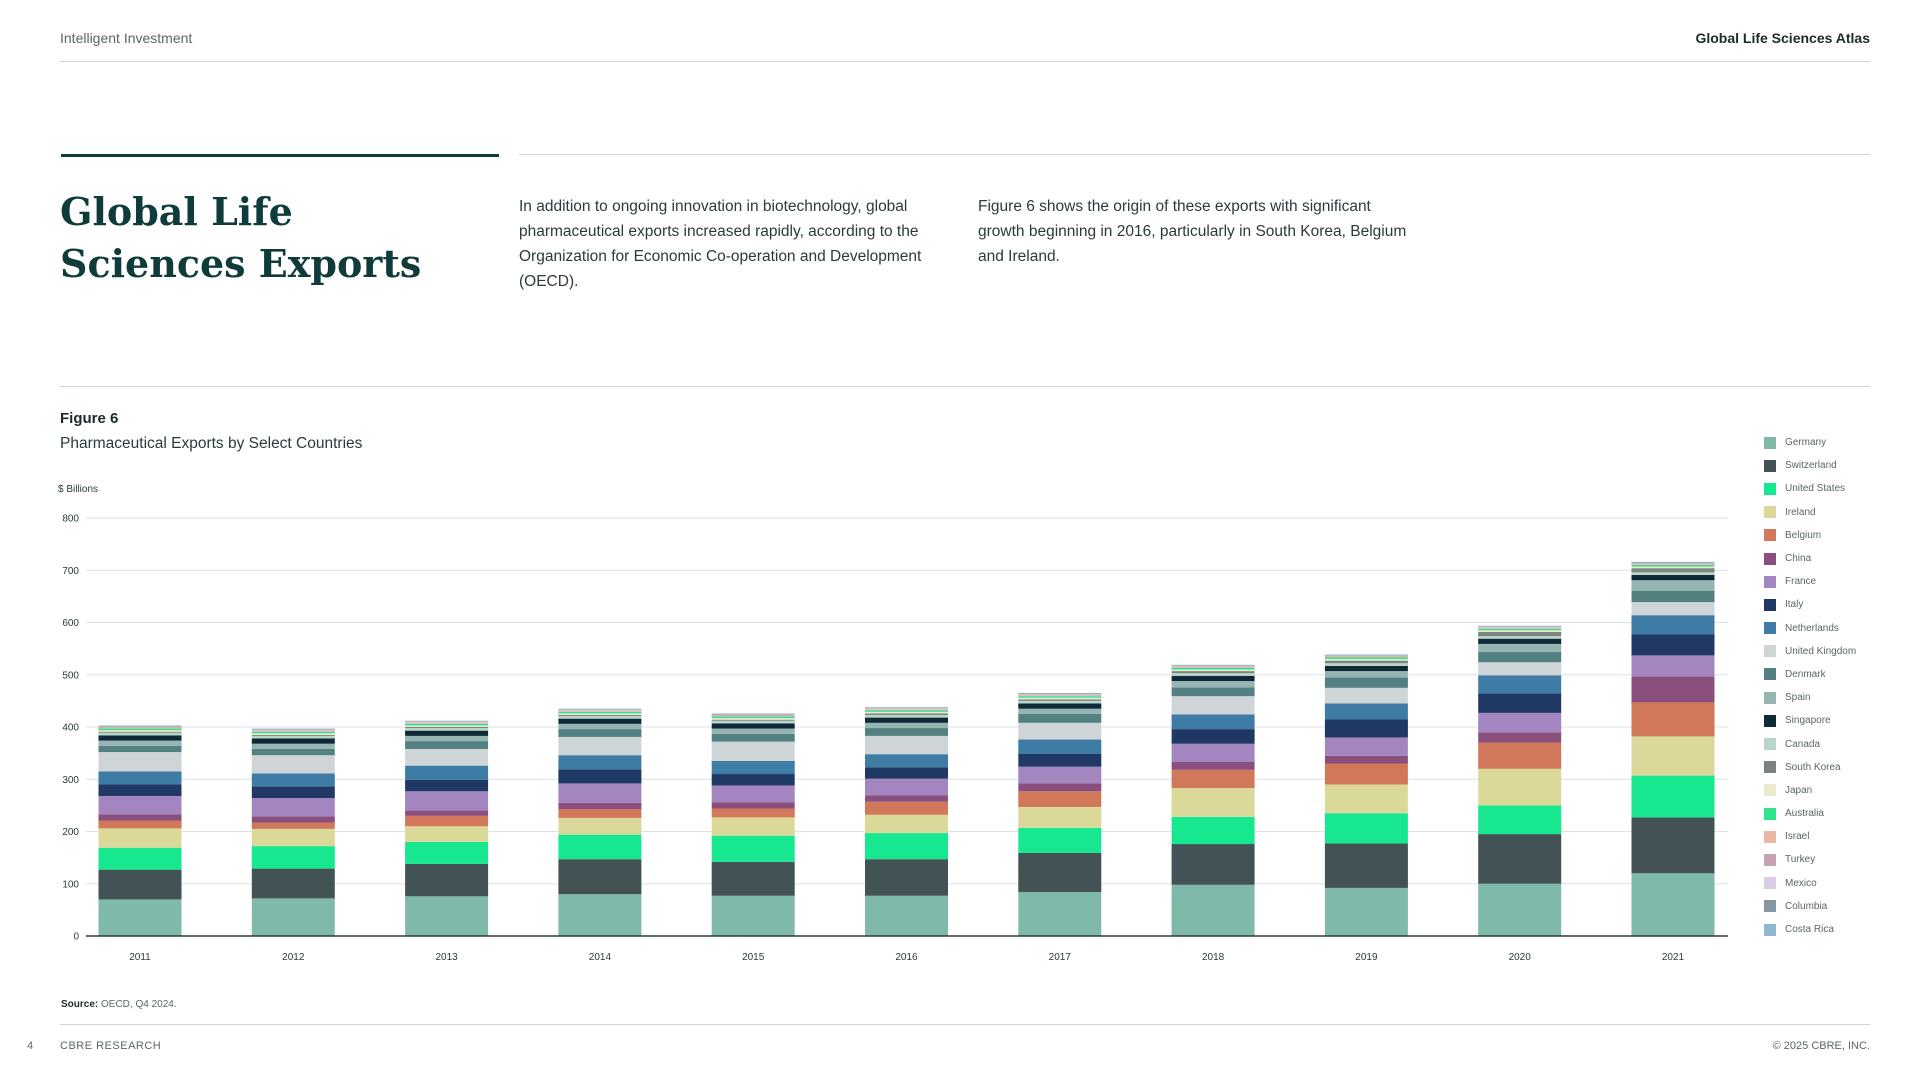 This screenshot has height=1080, width=1920. I want to click on legend-item: Singapore, so click(1810, 720).